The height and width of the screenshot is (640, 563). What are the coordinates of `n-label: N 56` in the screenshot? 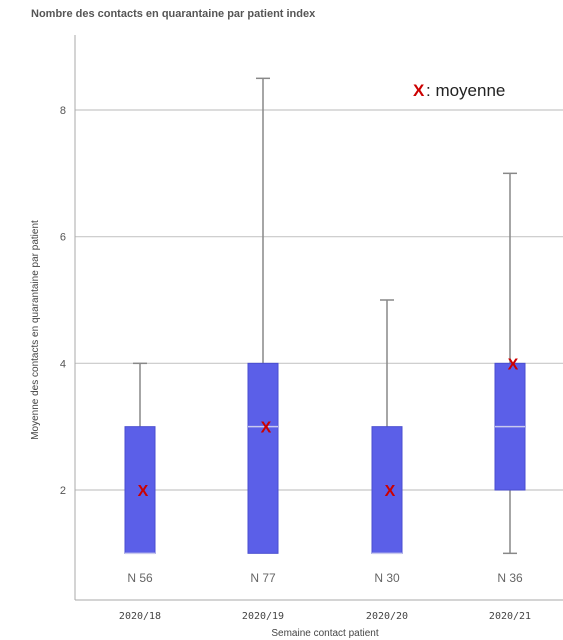 It's located at (140, 578).